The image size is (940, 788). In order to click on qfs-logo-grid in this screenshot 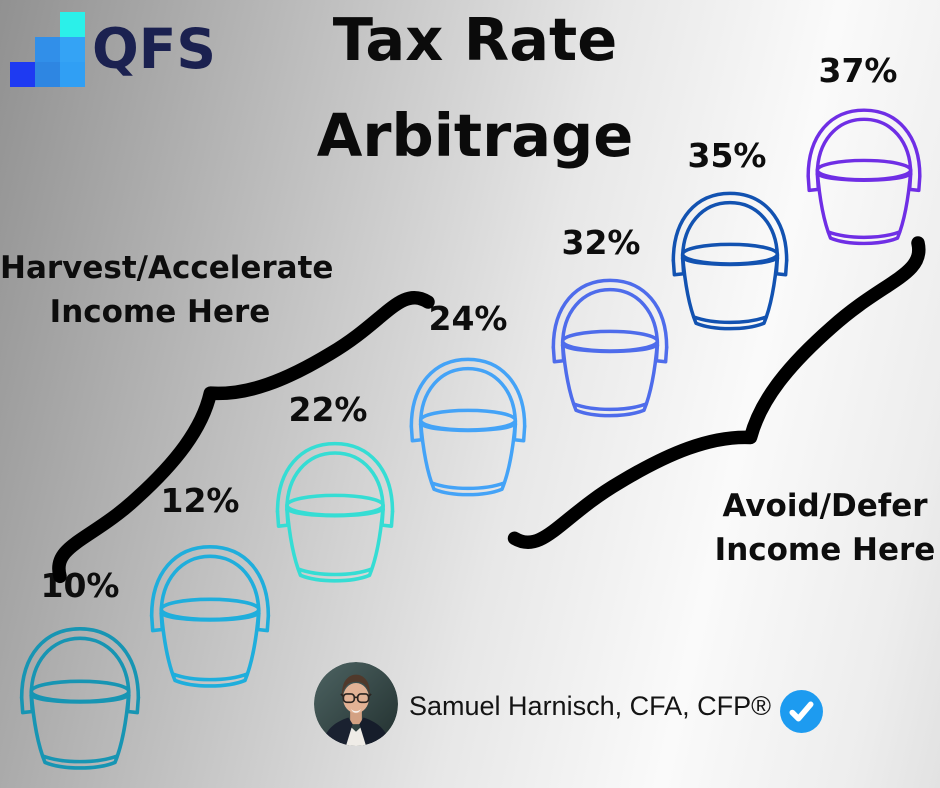, I will do `click(47, 49)`.